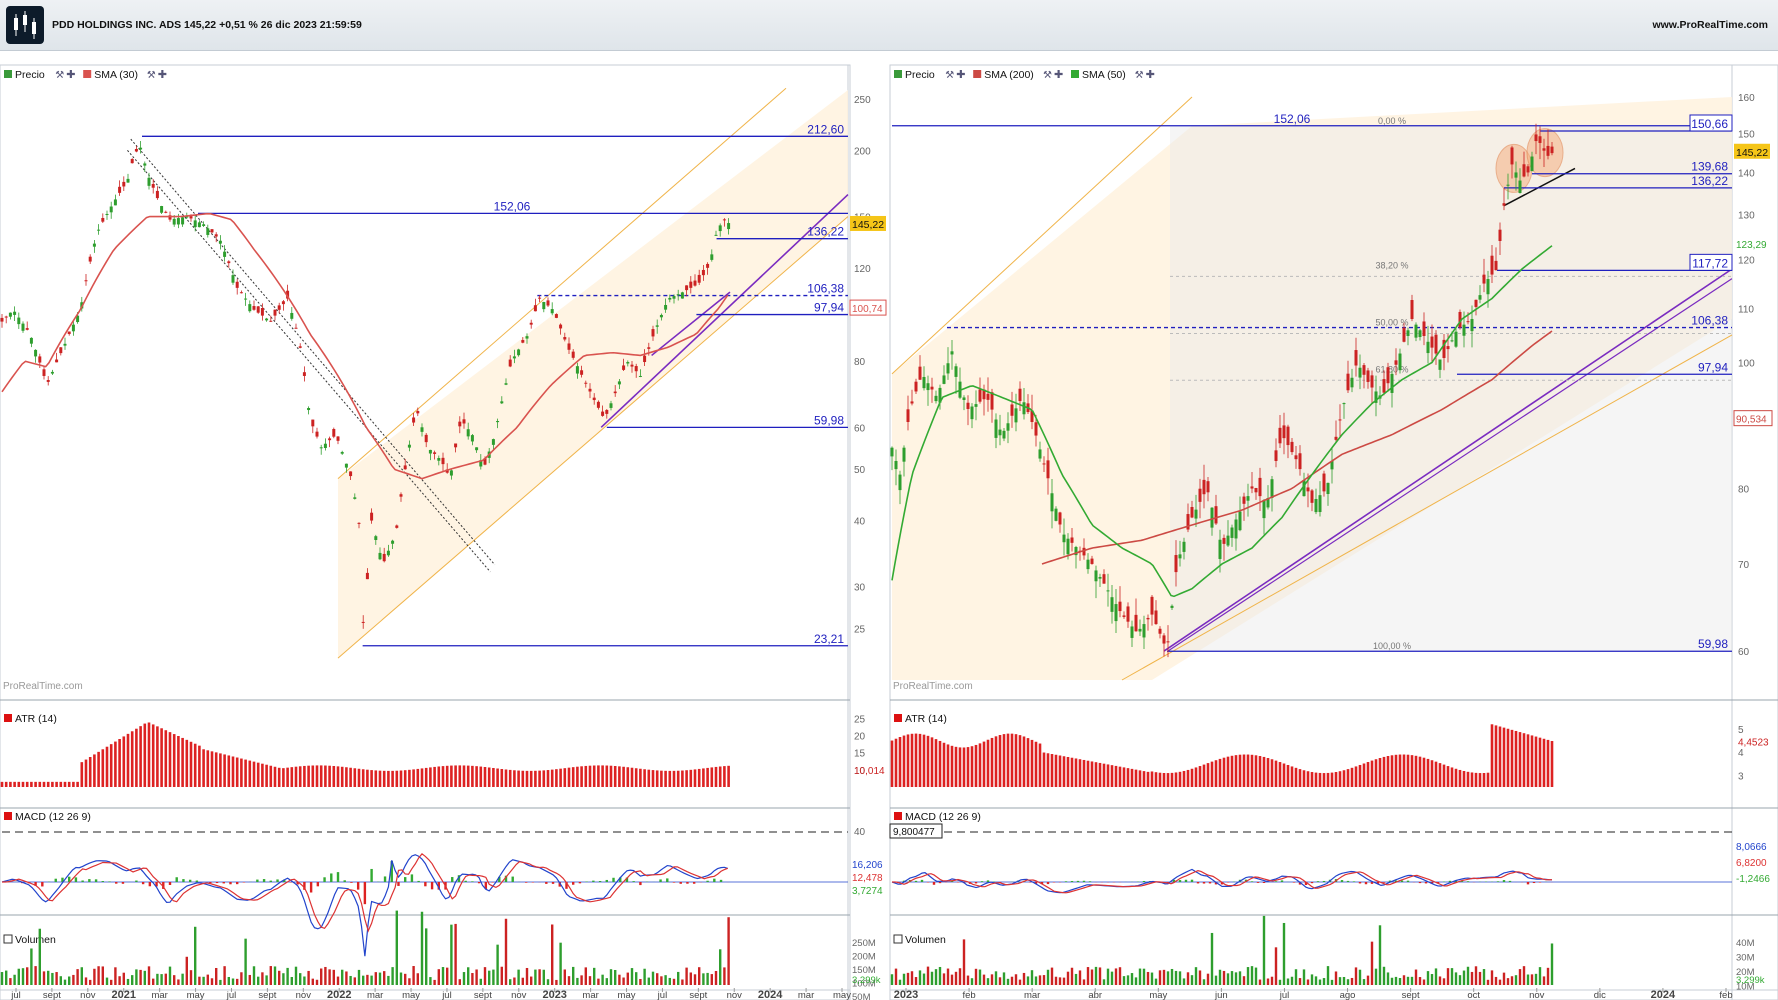 This screenshot has height=1000, width=1778. What do you see at coordinates (1744, 652) in the screenshot?
I see `price-tick: 60` at bounding box center [1744, 652].